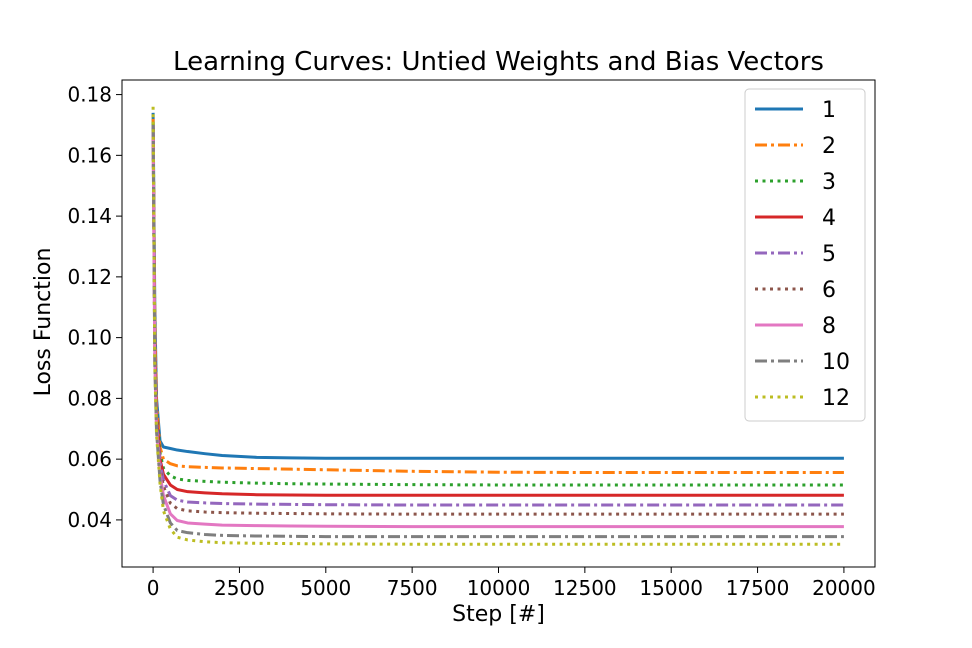 This screenshot has height=648, width=972. Describe the element at coordinates (671, 588) in the screenshot. I see `x-tick-label: 15000` at that location.